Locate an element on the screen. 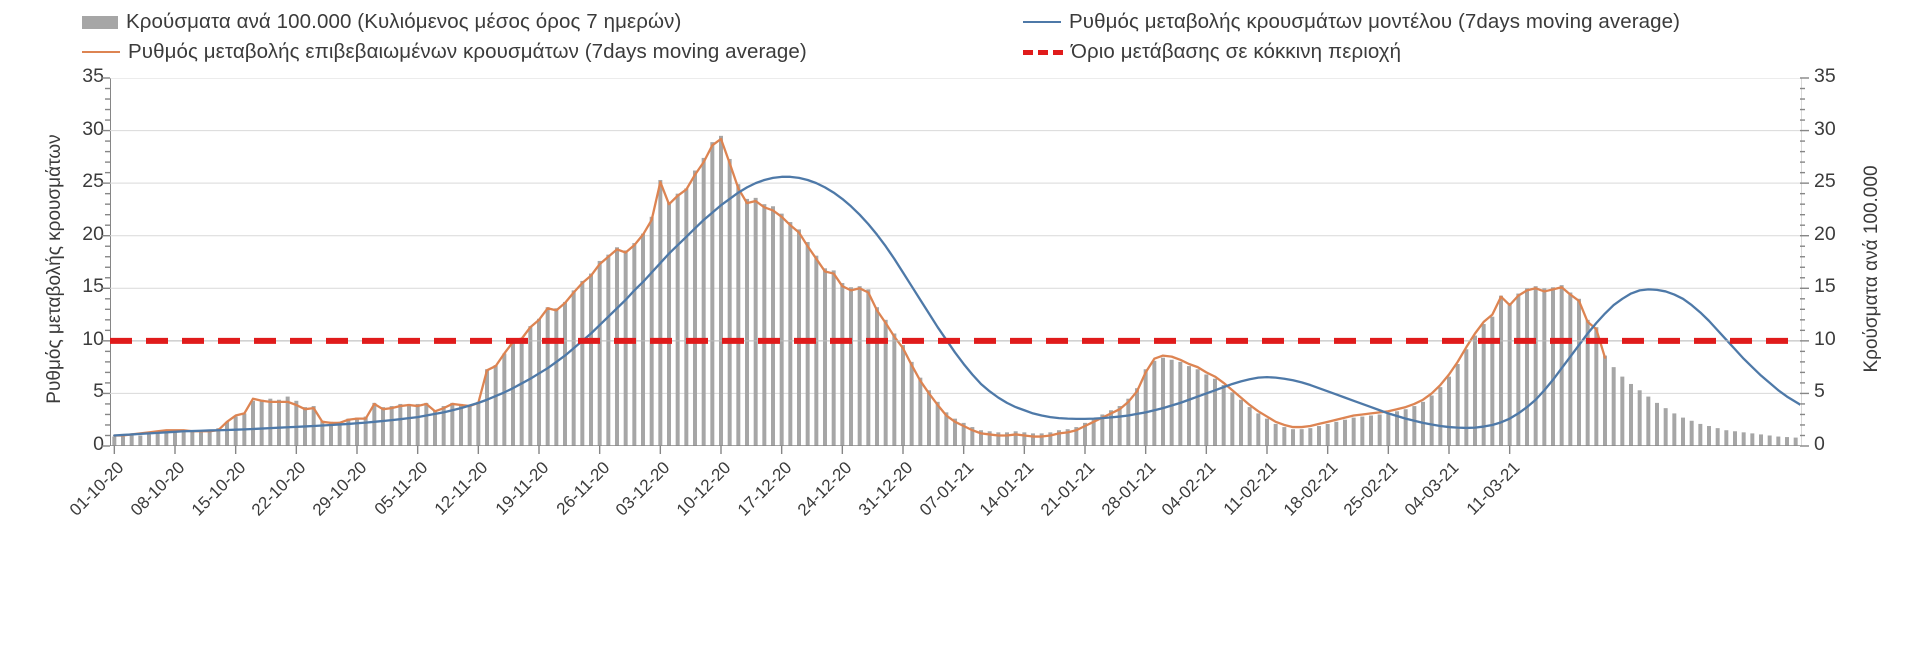  y-tick-label-left: 5 is located at coordinates (98, 391).